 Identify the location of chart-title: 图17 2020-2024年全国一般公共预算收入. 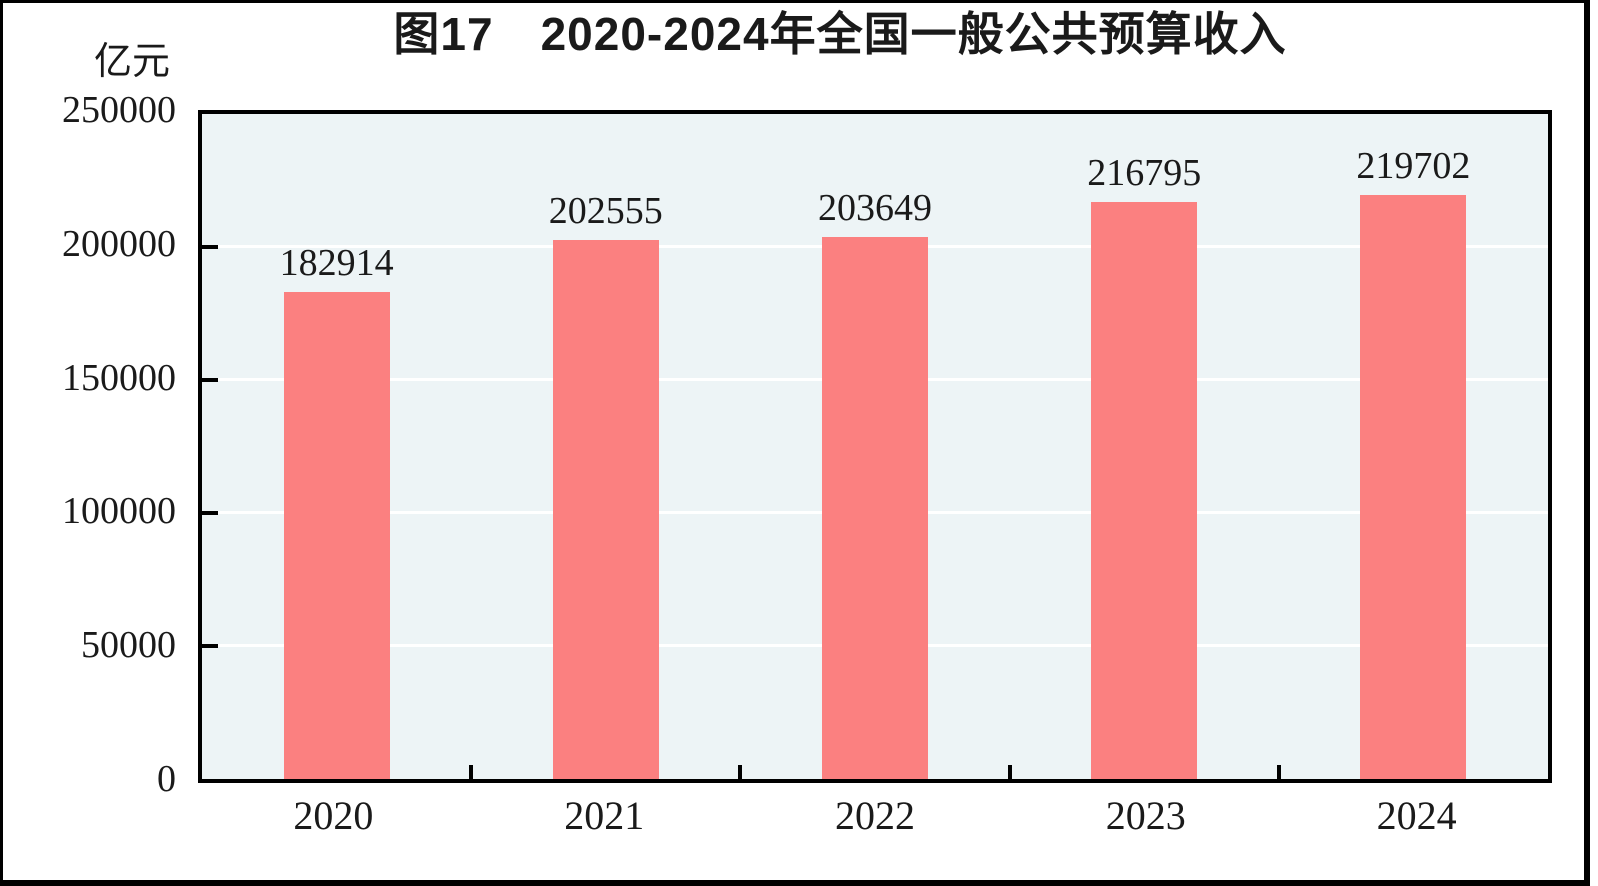
(840, 34).